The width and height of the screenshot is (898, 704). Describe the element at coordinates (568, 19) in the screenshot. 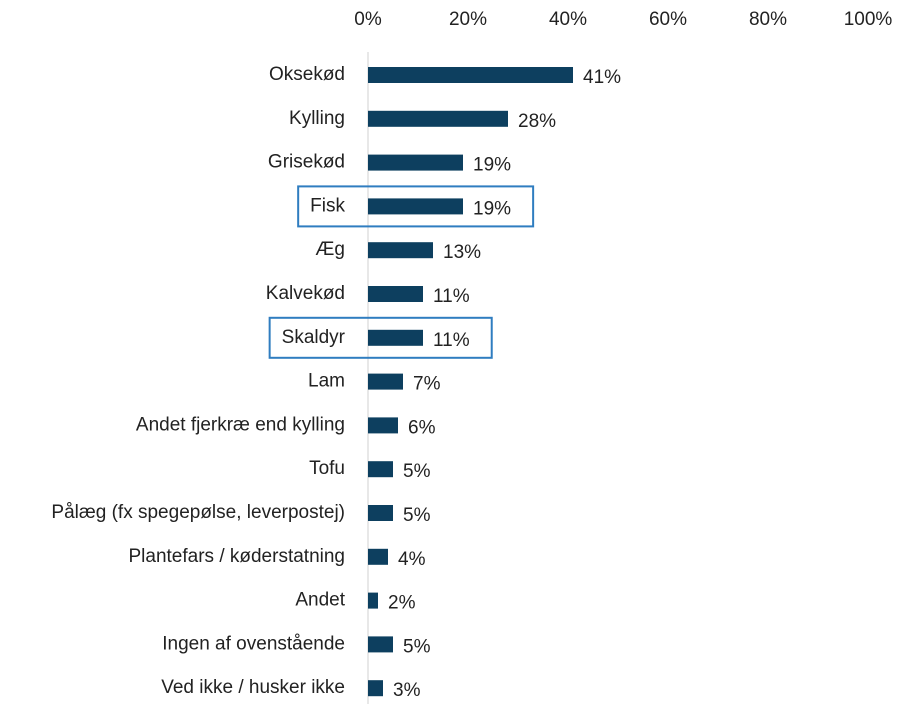

I see `x-tick-label: 40%` at that location.